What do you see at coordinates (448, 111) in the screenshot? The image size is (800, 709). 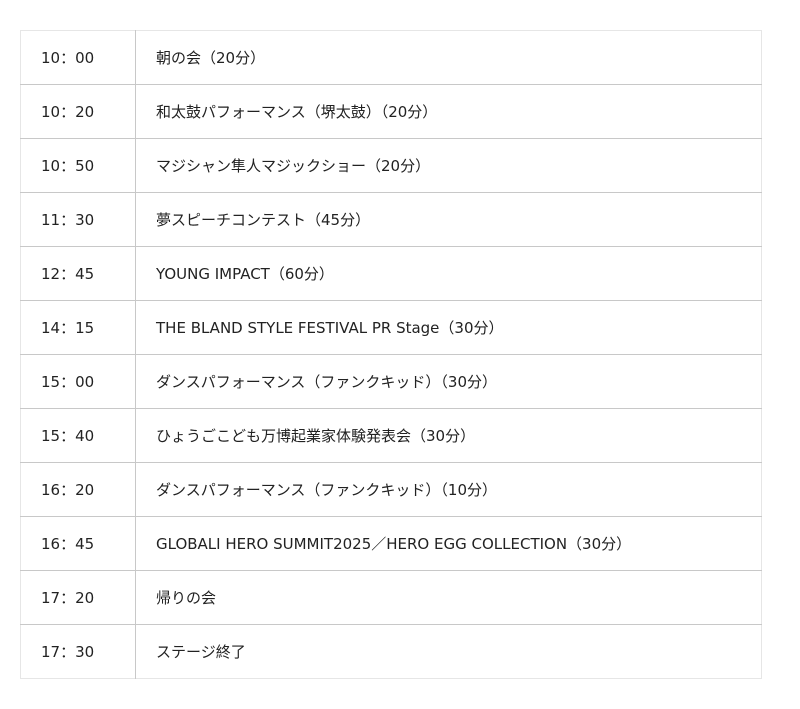 I see `program-cell: 和太鼓パフォーマンス（堺太鼓）（20分）` at bounding box center [448, 111].